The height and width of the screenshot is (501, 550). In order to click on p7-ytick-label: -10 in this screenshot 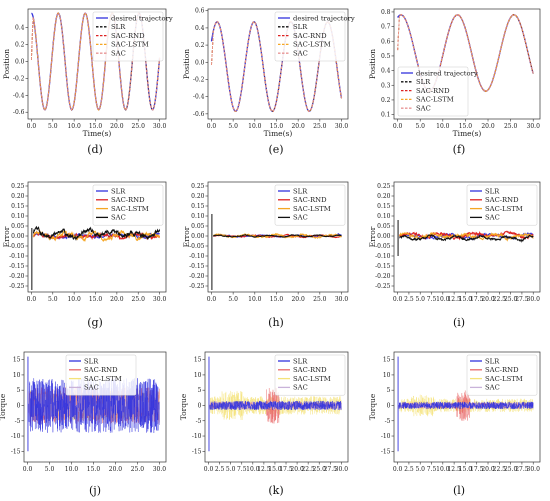, I will do `click(197, 436)`.